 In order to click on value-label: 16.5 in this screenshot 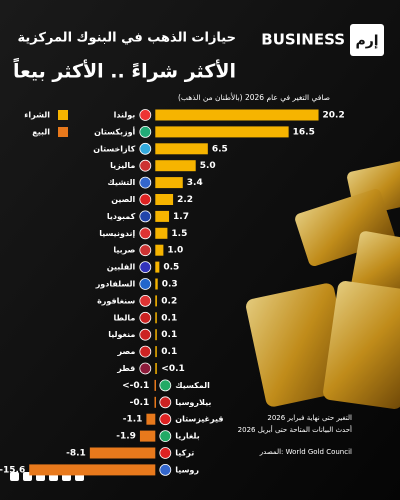, I will do `click(304, 132)`.